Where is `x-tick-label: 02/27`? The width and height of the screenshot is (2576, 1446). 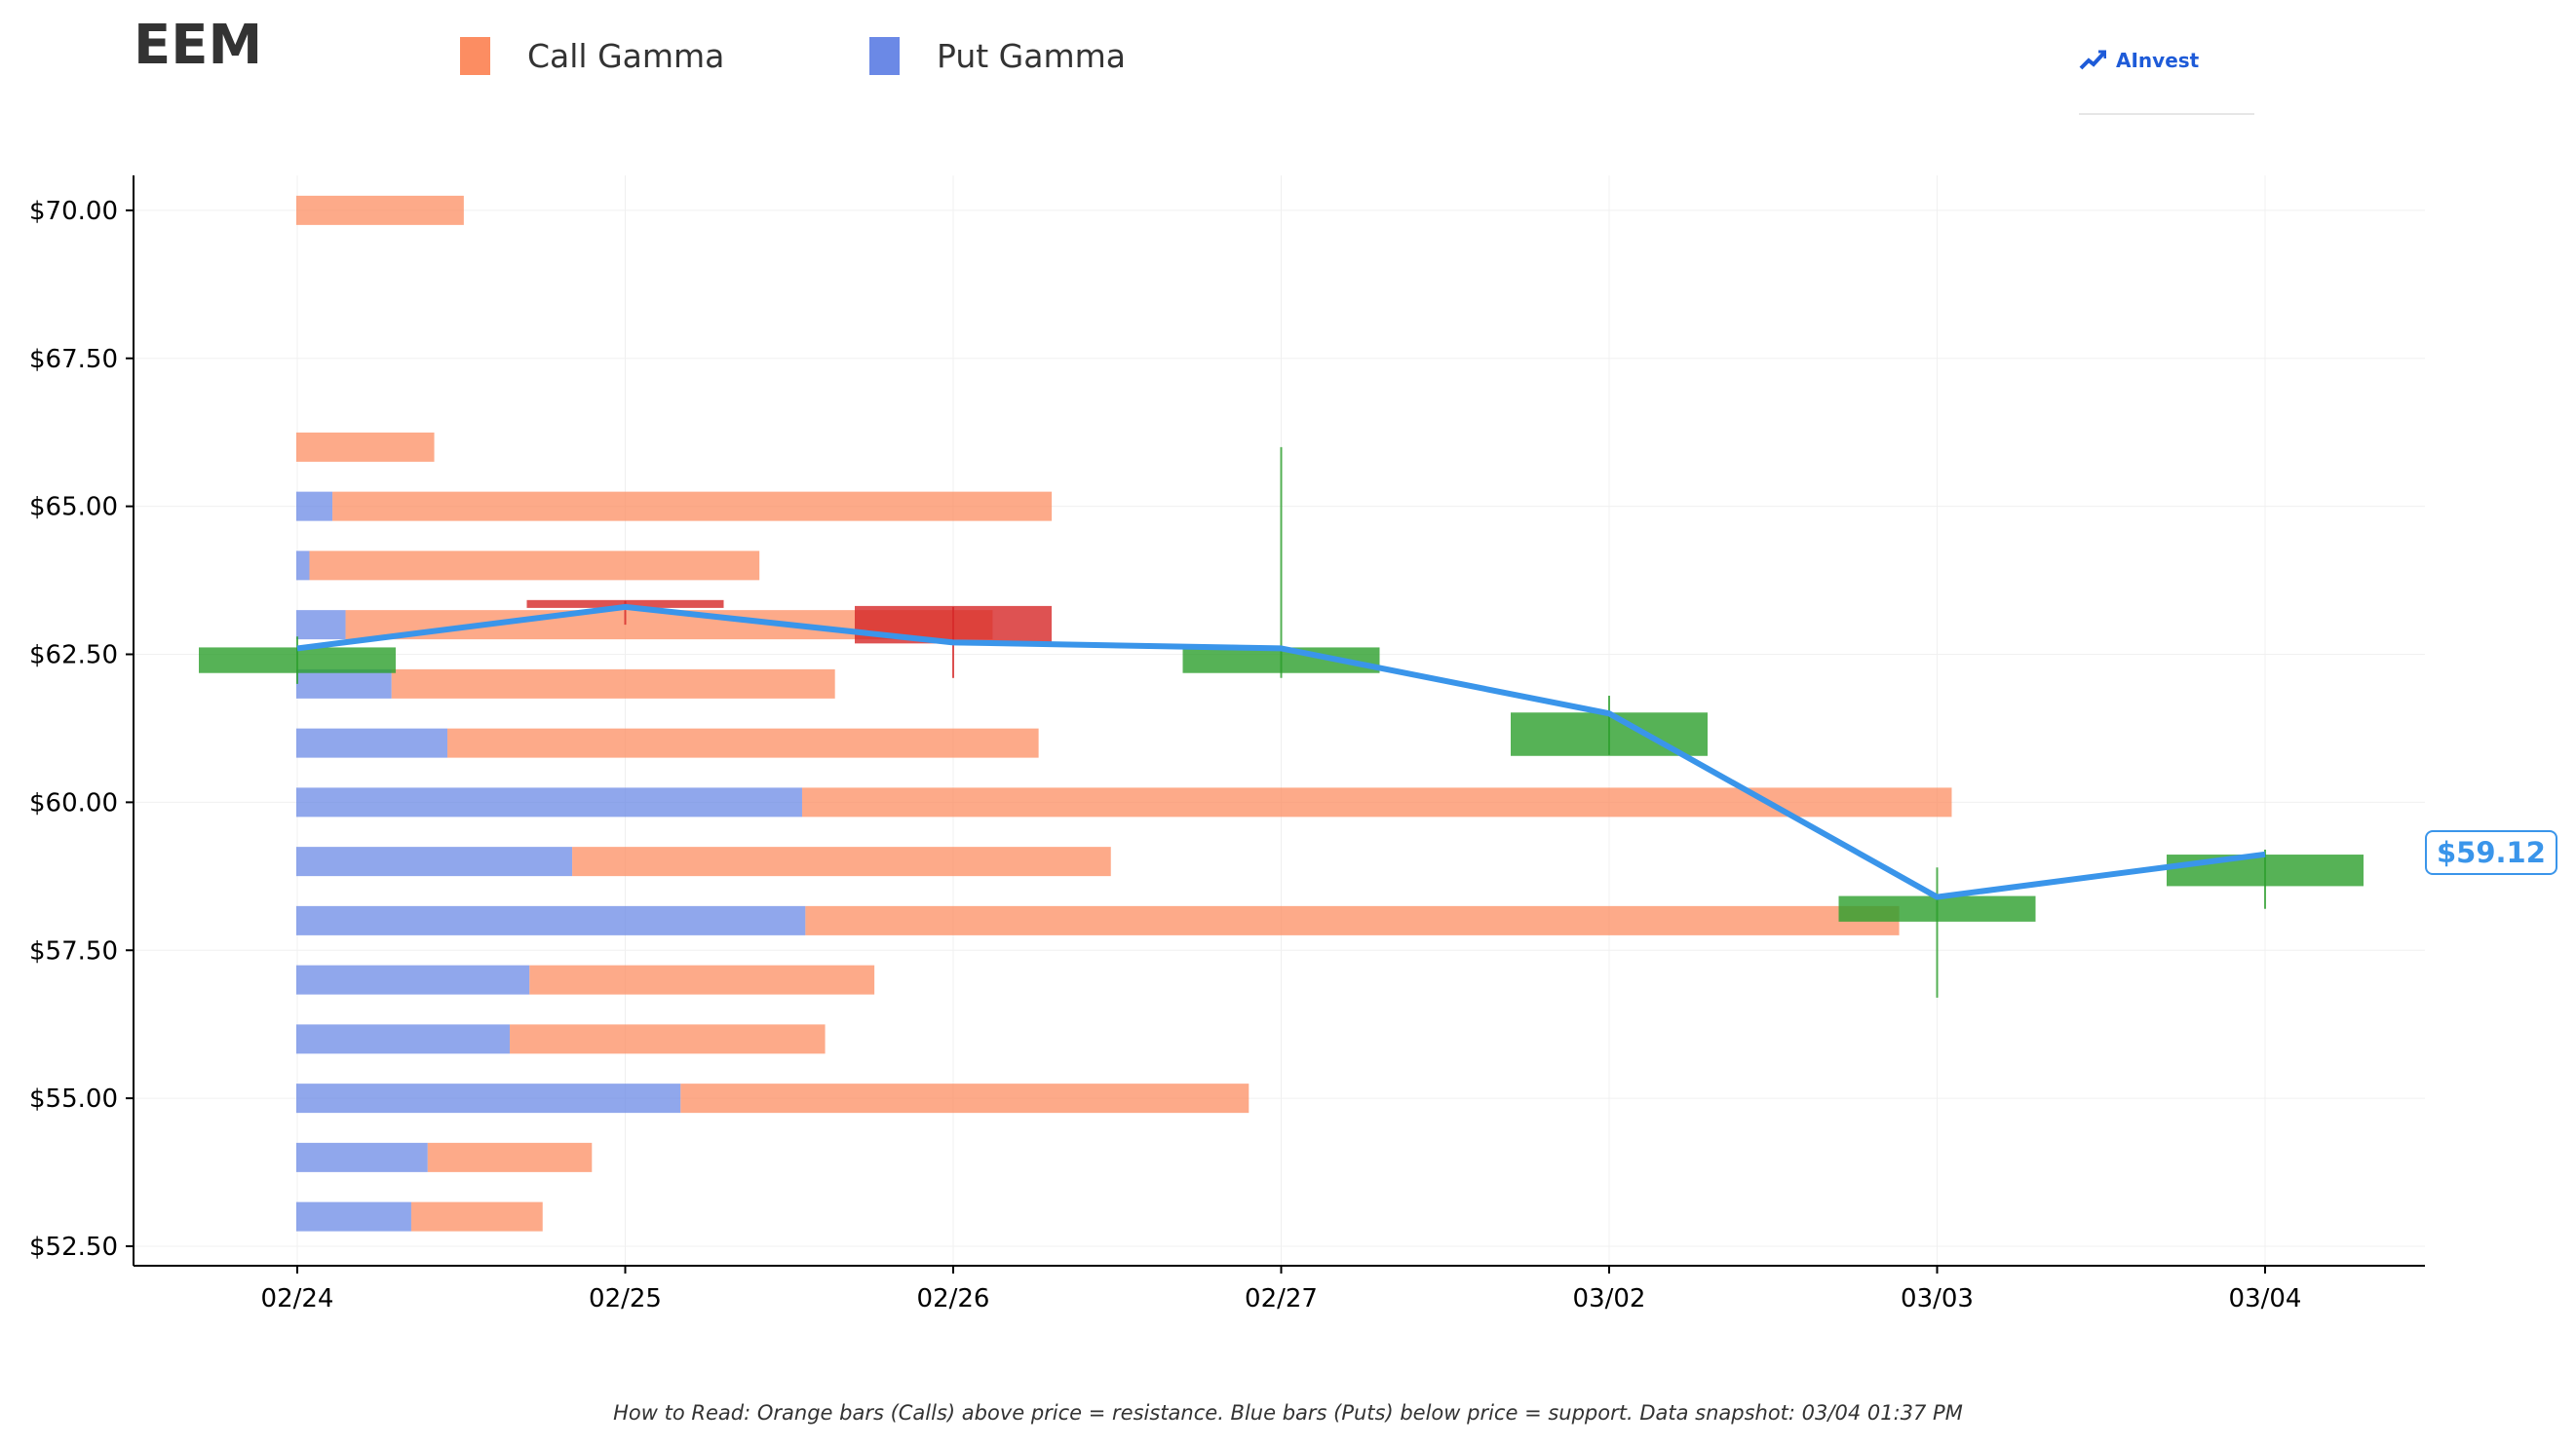
x-tick-label: 02/27 is located at coordinates (1281, 1298).